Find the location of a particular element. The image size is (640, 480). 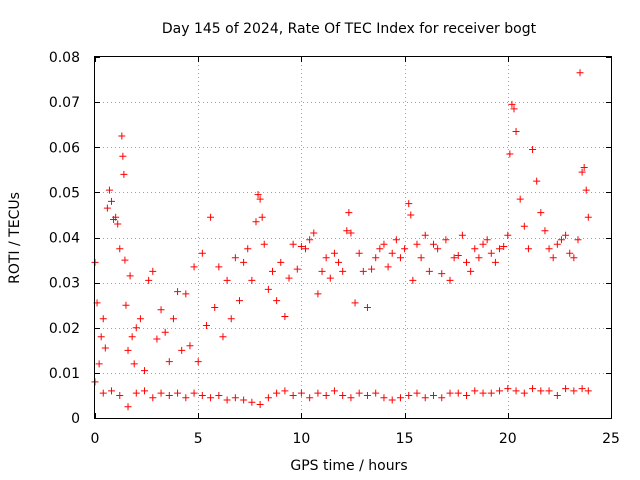

x-axis-label: GPS time / hours is located at coordinates (348, 466).